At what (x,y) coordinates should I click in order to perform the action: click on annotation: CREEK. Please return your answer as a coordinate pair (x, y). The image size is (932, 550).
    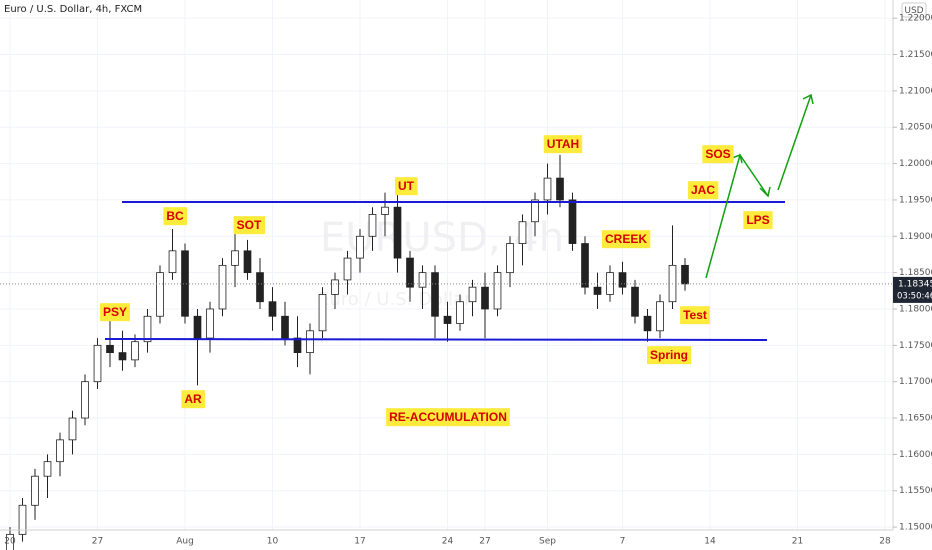
    Looking at the image, I should click on (626, 239).